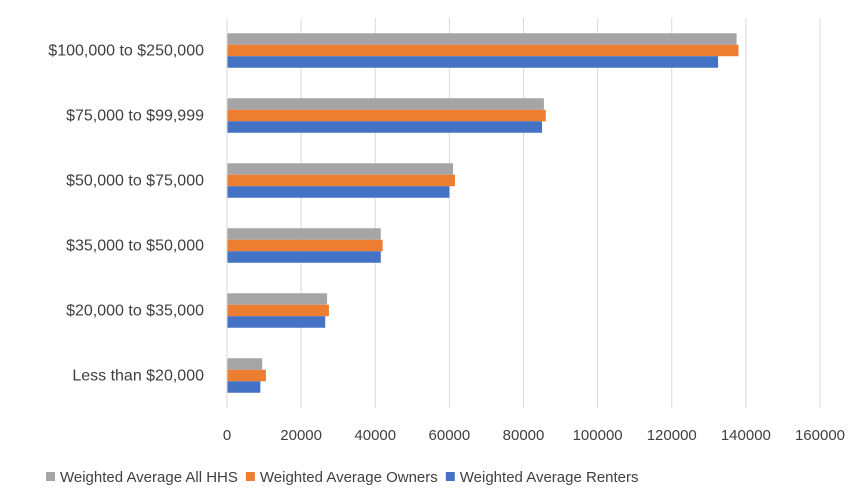 The height and width of the screenshot is (494, 855). Describe the element at coordinates (672, 435) in the screenshot. I see `x-tick-label: 120000` at that location.